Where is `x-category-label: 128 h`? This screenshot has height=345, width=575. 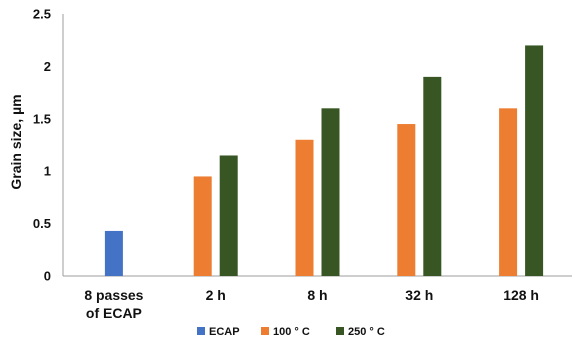 x-category-label: 128 h is located at coordinates (521, 295).